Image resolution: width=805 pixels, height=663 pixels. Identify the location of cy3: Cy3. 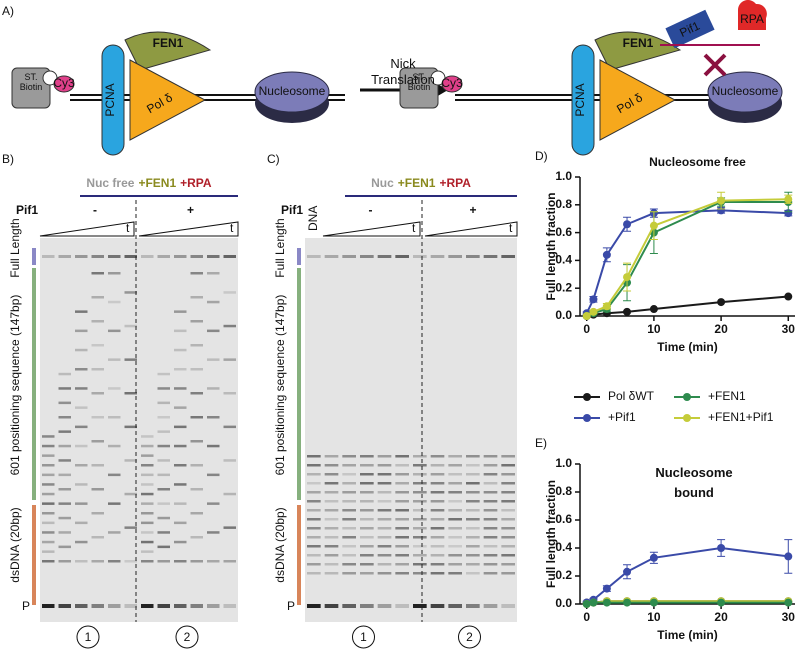
(452, 83).